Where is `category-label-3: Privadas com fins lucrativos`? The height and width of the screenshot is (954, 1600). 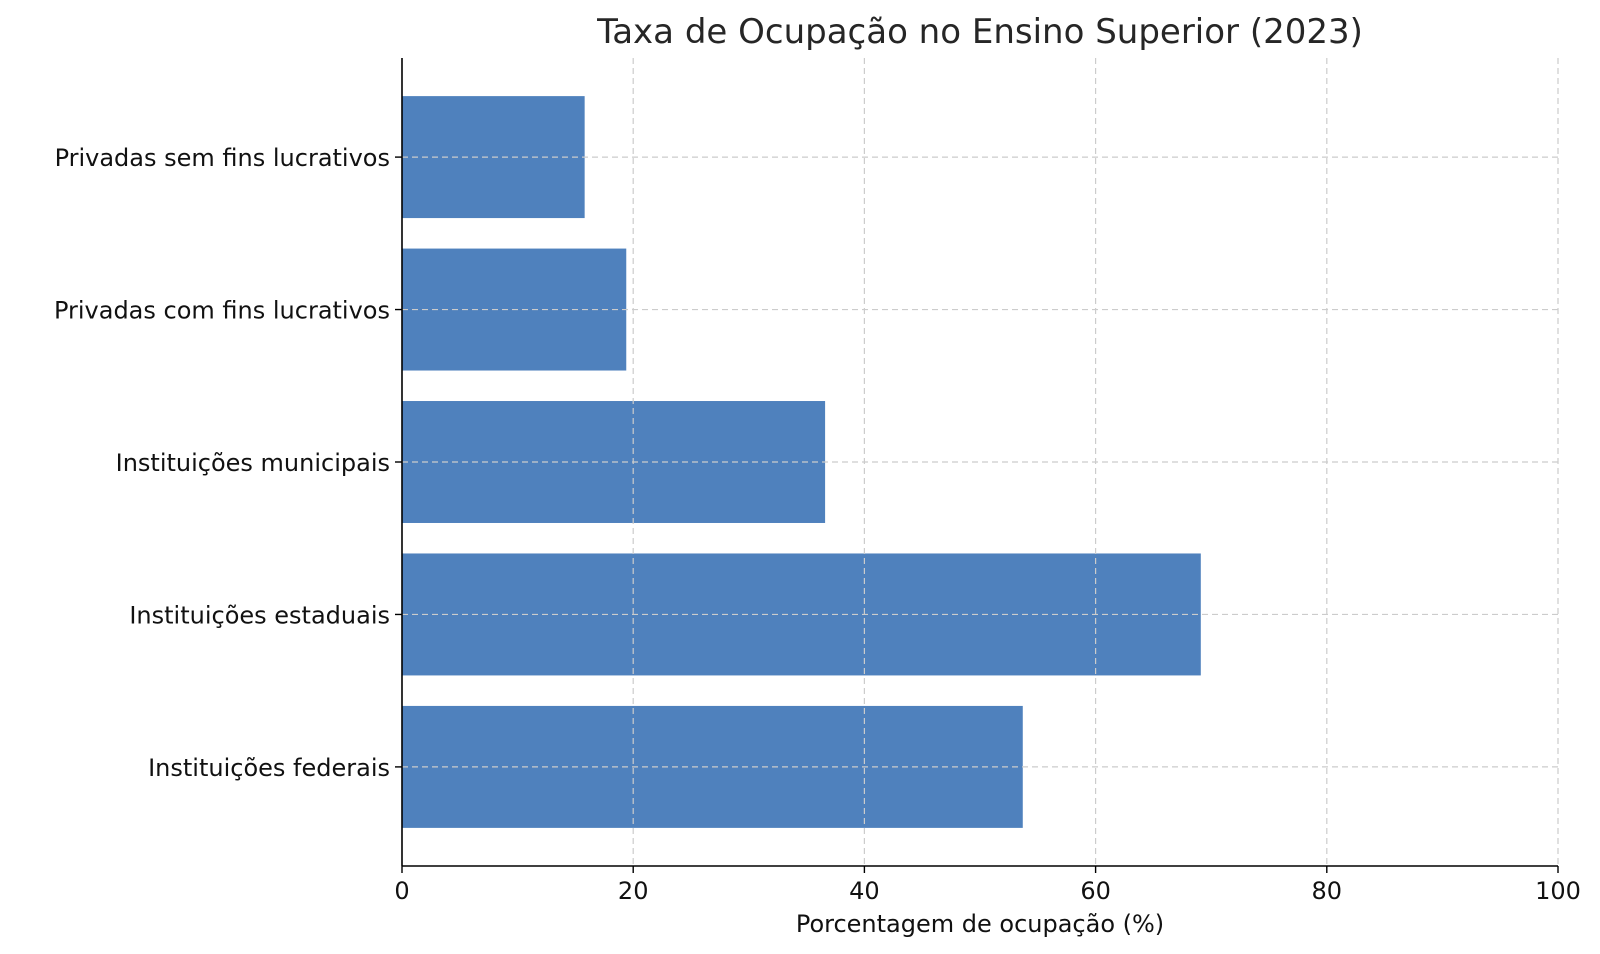 category-label-3: Privadas com fins lucrativos is located at coordinates (222, 311).